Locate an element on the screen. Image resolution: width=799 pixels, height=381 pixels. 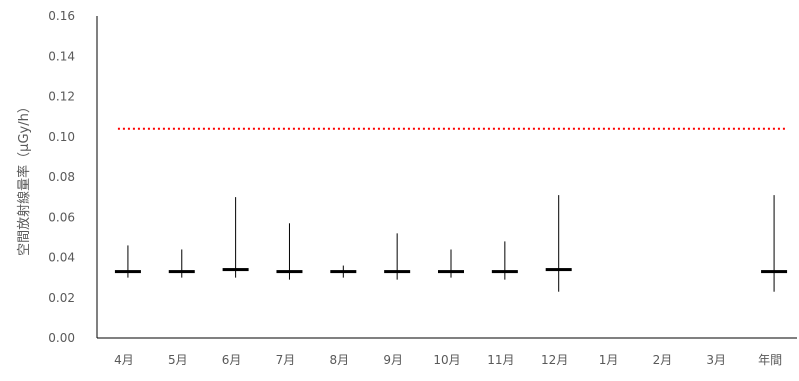
x-tick-label: 2月 is located at coordinates (663, 360).